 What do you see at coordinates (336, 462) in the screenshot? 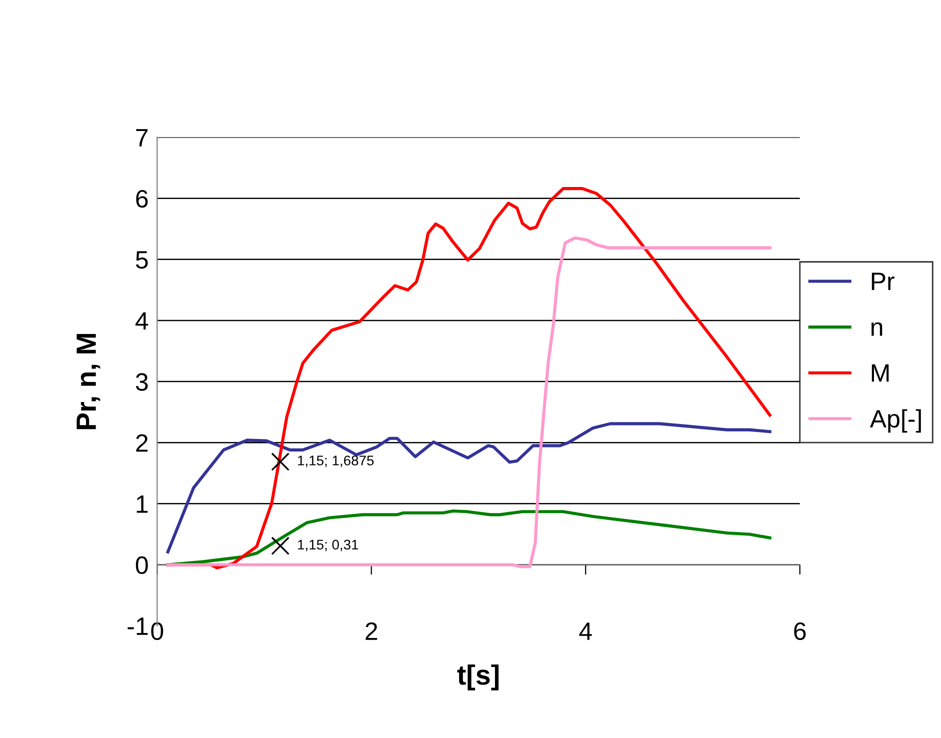
I see `annotation: 1,15; 1,6875` at bounding box center [336, 462].